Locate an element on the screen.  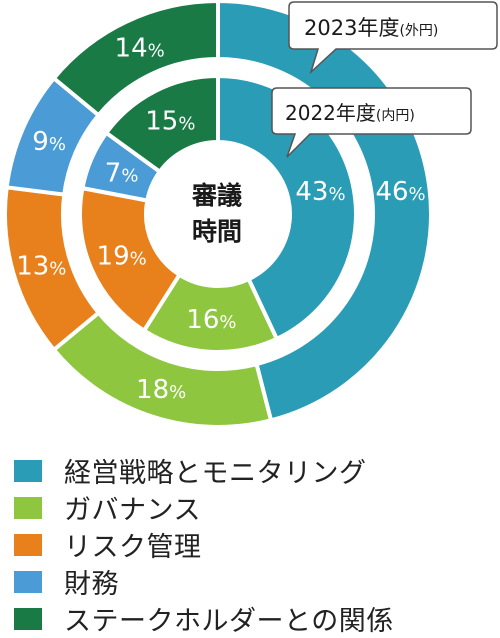
legend-item-finance: 財務 is located at coordinates (254, 581).